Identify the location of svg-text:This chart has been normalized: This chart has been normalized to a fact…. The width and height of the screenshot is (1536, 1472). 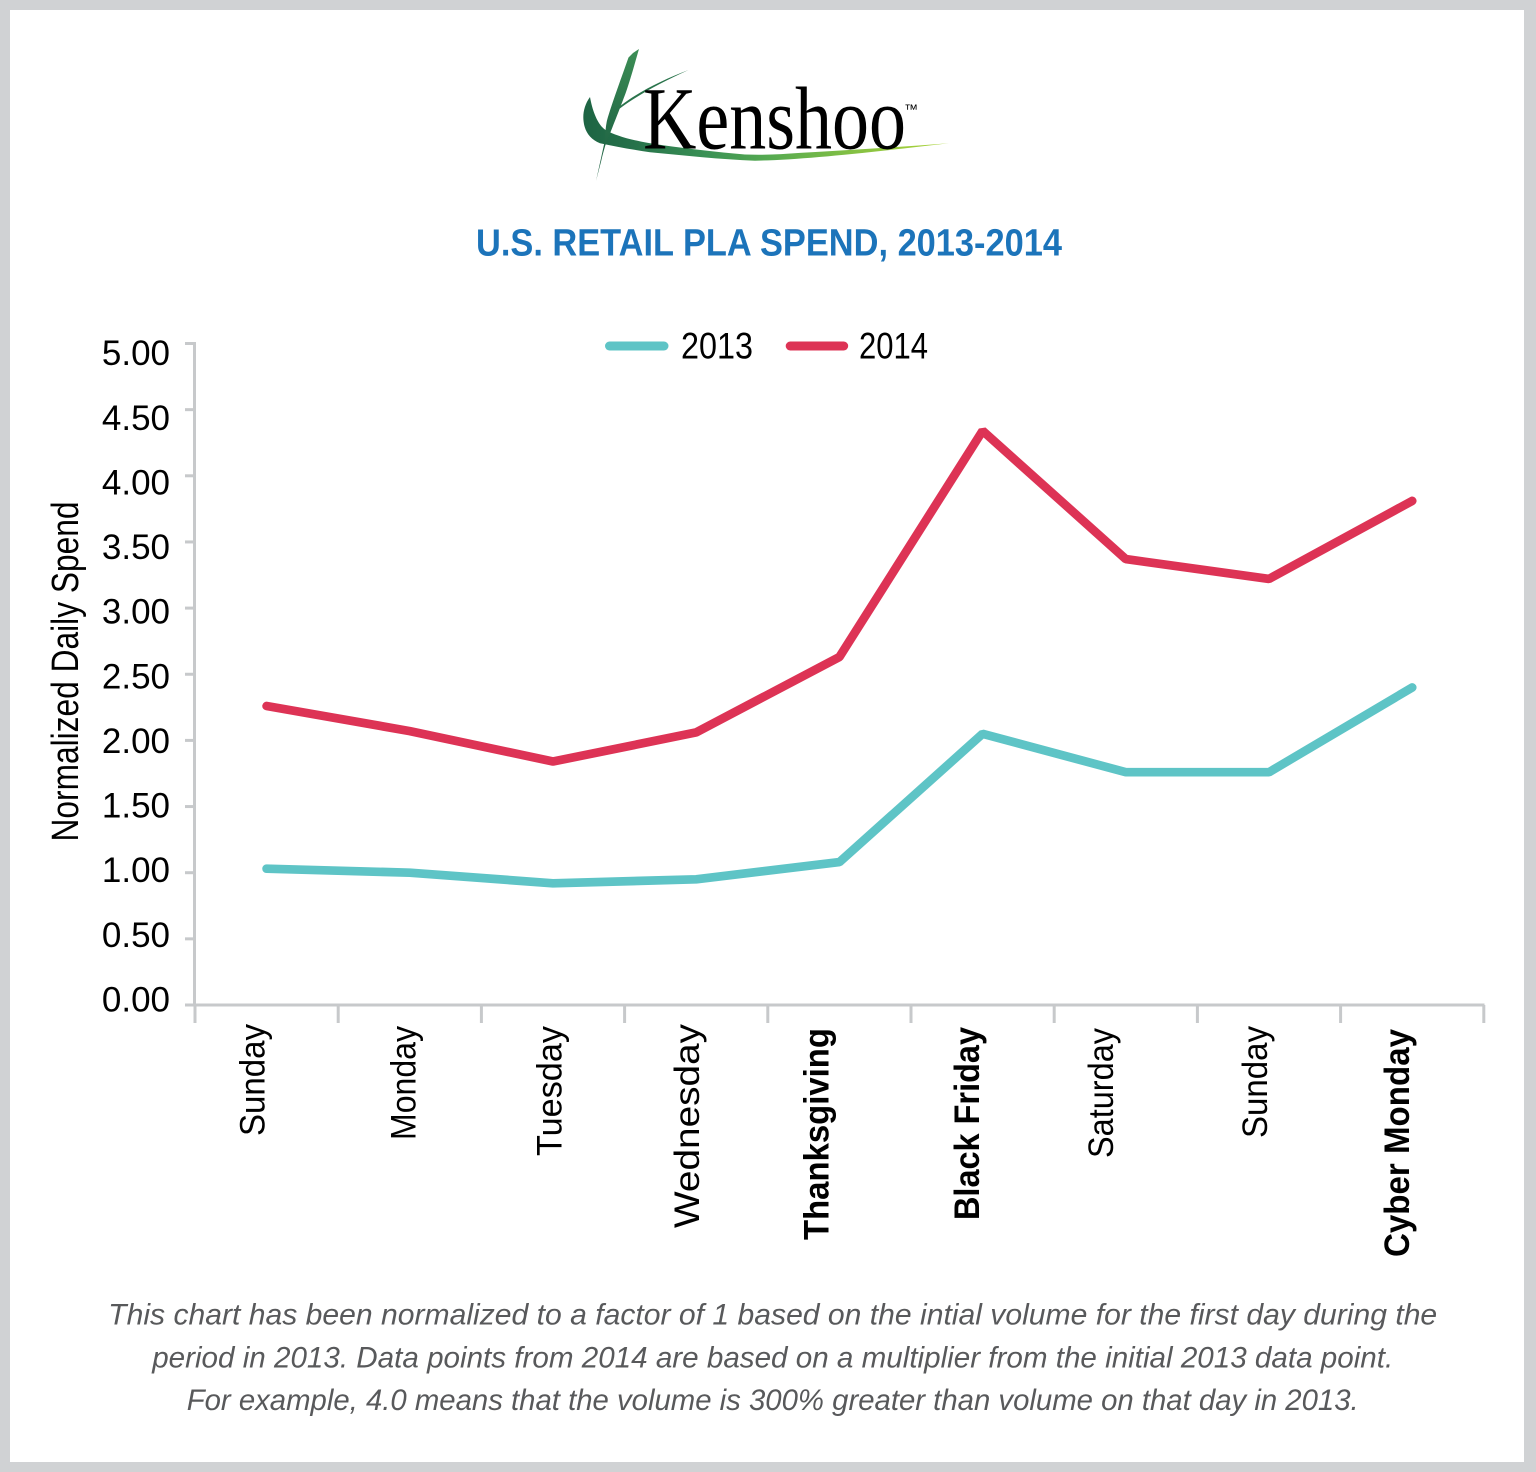
(772, 1315).